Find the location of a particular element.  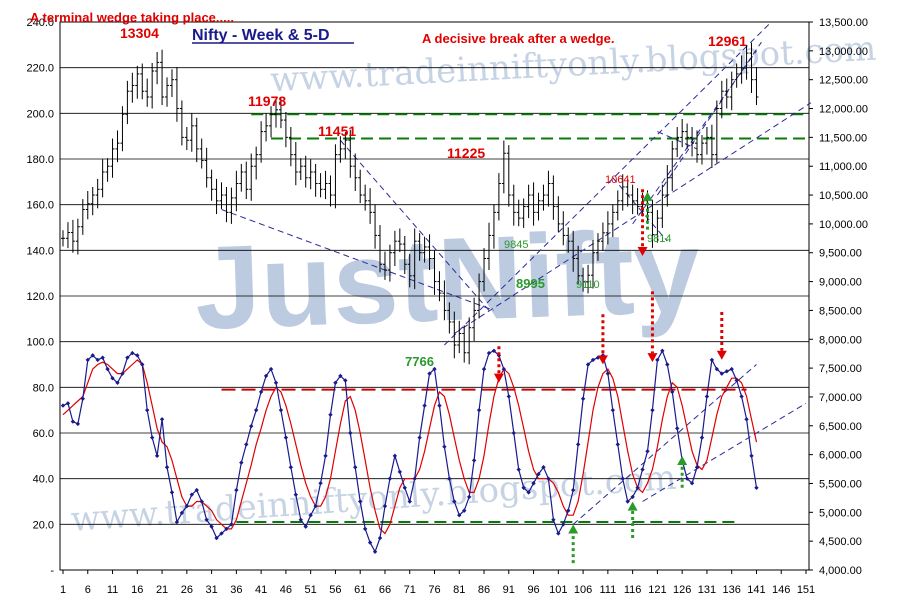

right-tick-label: 11,500.00 is located at coordinates (843, 138).